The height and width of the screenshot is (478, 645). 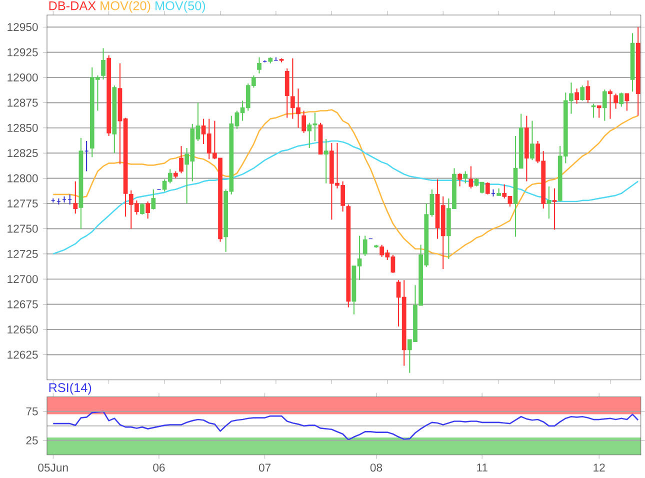 I want to click on y-tick-label: 12725, so click(x=23, y=254).